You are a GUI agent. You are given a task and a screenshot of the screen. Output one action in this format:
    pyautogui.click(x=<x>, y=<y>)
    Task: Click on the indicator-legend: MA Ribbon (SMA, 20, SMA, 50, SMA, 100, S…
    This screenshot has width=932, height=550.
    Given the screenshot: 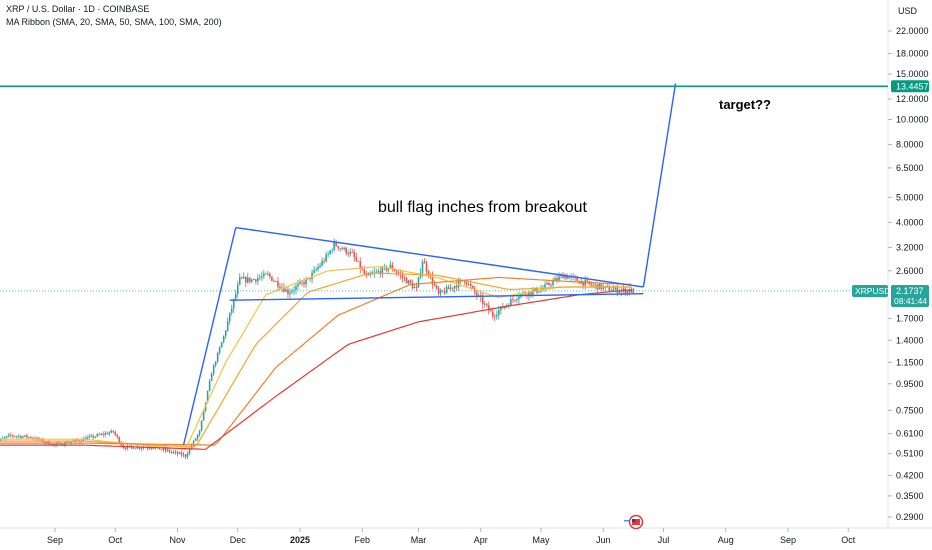 What is the action you would take?
    pyautogui.click(x=114, y=22)
    